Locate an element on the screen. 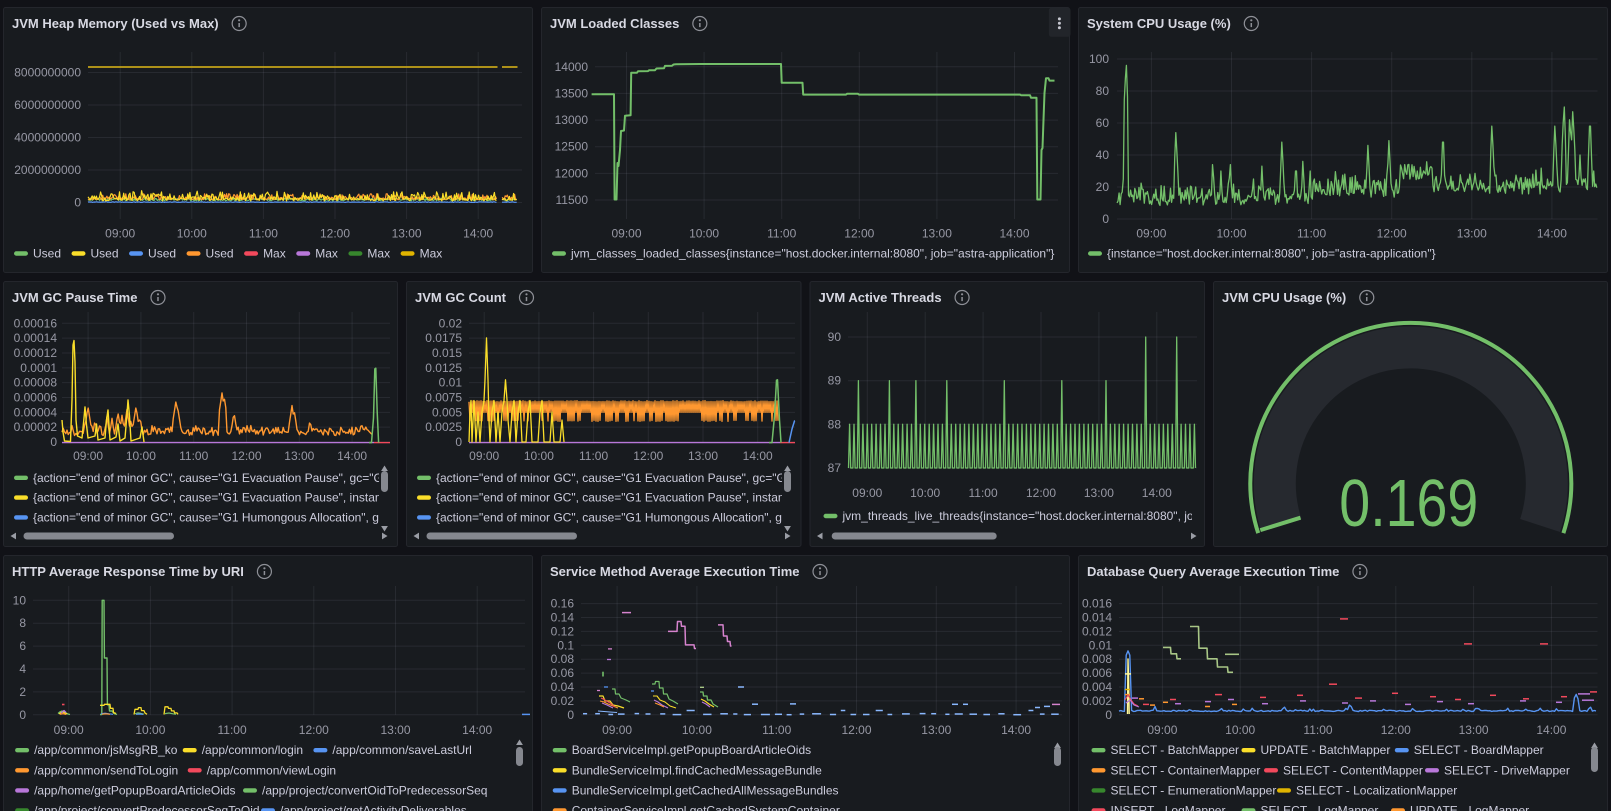 This screenshot has height=811, width=1611. svg-text: 4000000000 is located at coordinates (47, 138).